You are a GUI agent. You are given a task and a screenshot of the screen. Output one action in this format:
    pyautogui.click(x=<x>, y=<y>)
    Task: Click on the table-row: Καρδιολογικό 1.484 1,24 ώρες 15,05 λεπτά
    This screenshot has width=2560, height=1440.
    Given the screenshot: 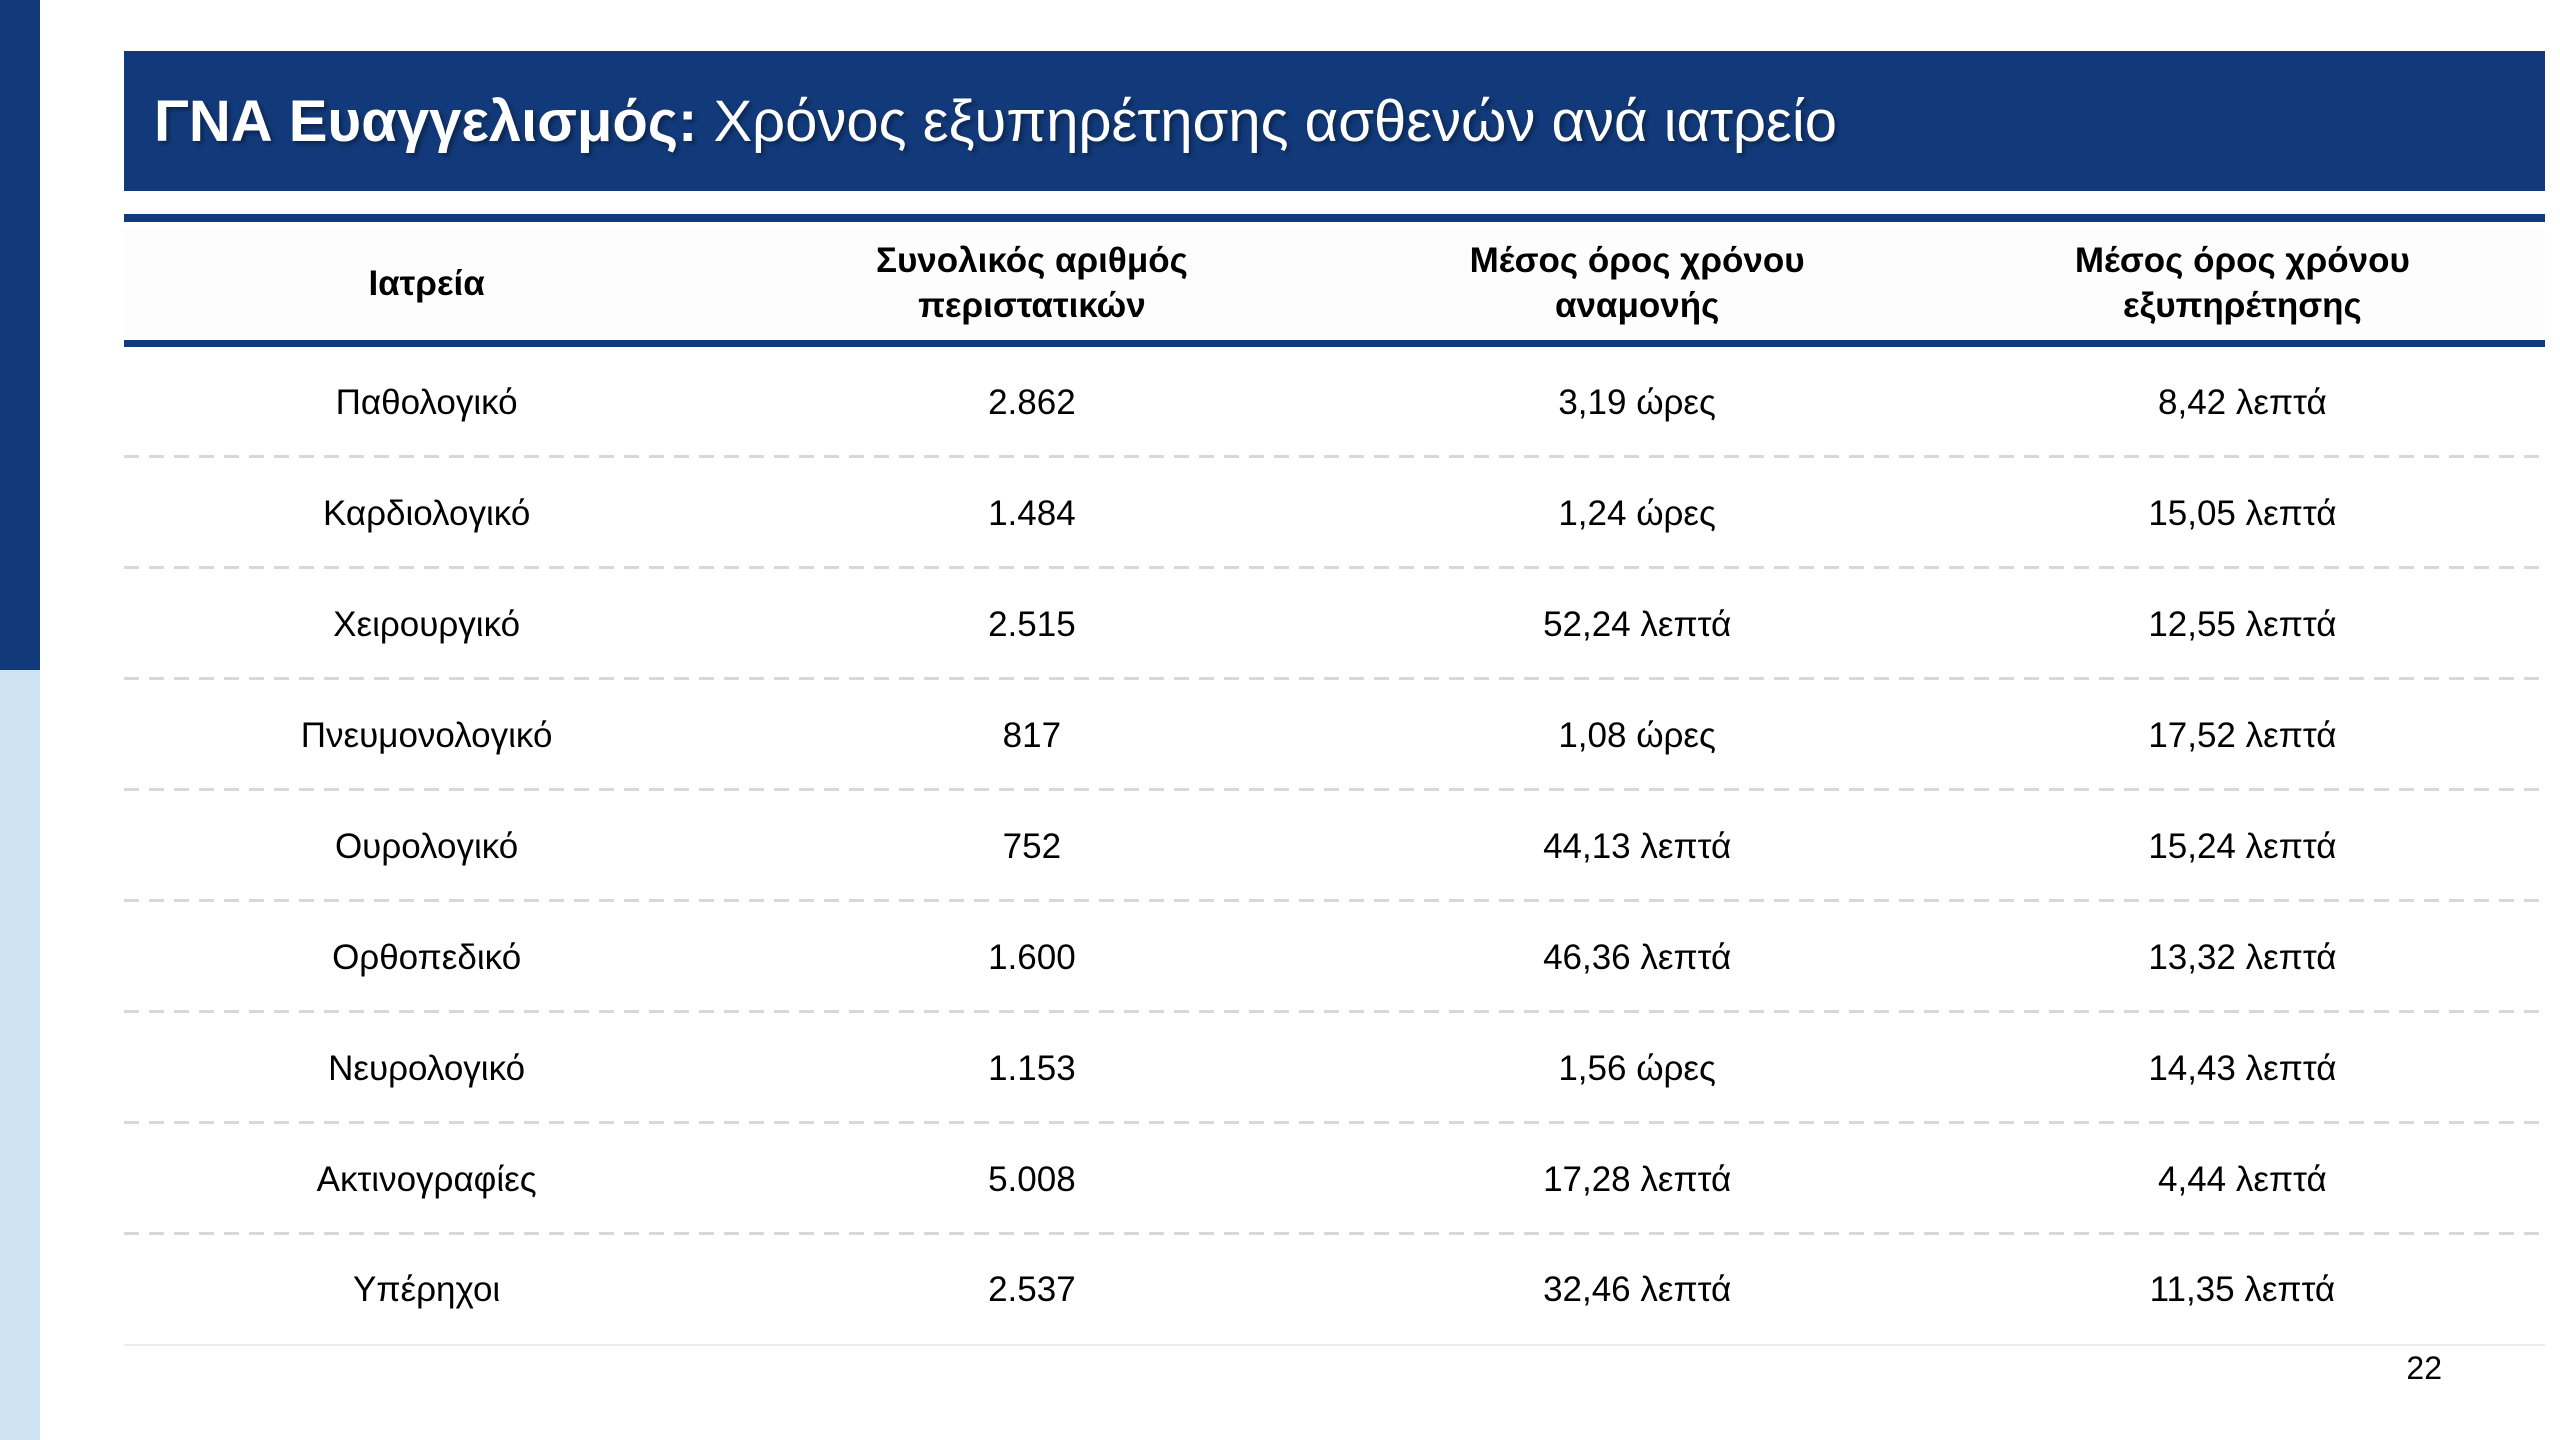 What is the action you would take?
    pyautogui.click(x=1334, y=513)
    